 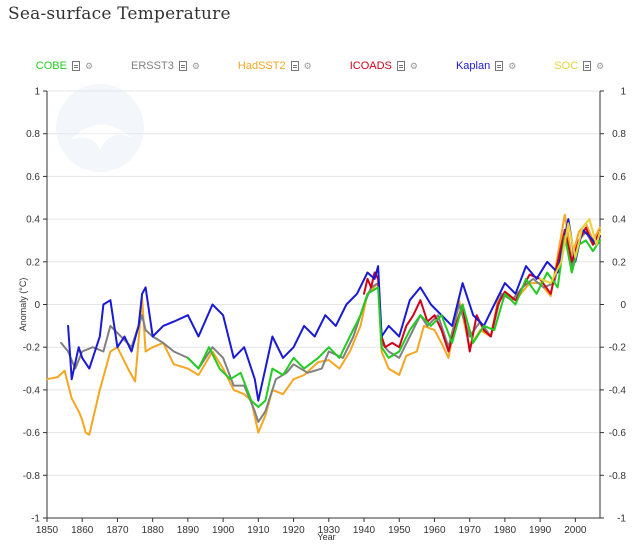 What do you see at coordinates (434, 530) in the screenshot?
I see `x-tick-label: 1960` at bounding box center [434, 530].